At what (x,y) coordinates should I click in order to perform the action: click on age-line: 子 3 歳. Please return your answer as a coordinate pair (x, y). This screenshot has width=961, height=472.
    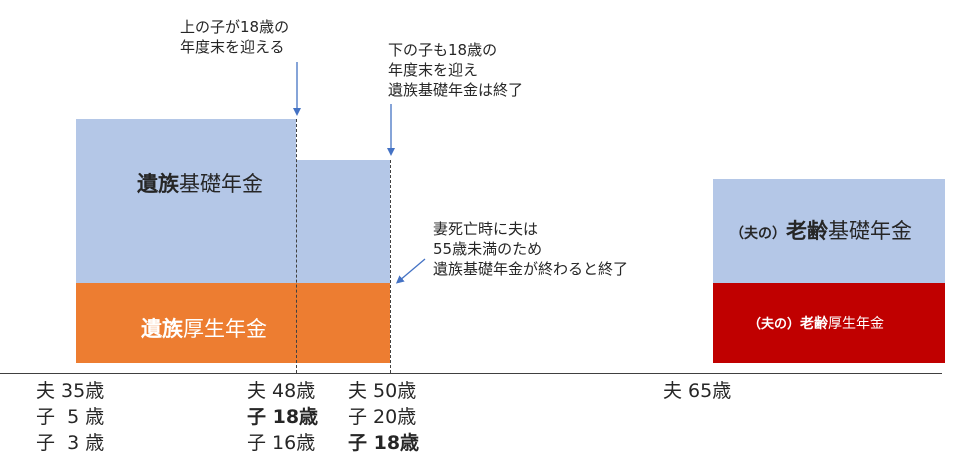
    Looking at the image, I should click on (70, 443).